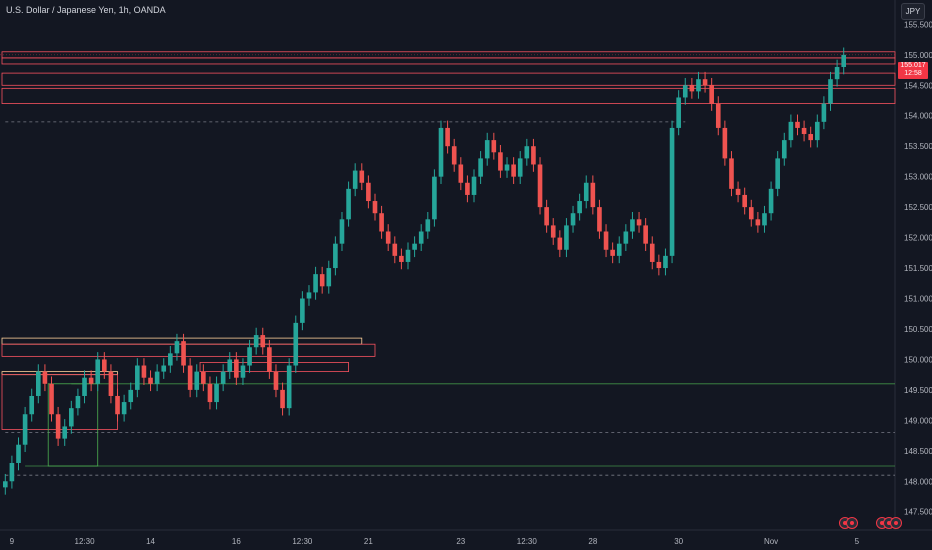 The height and width of the screenshot is (550, 932). Describe the element at coordinates (918, 55) in the screenshot. I see `y-tick-label: 155.000` at that location.